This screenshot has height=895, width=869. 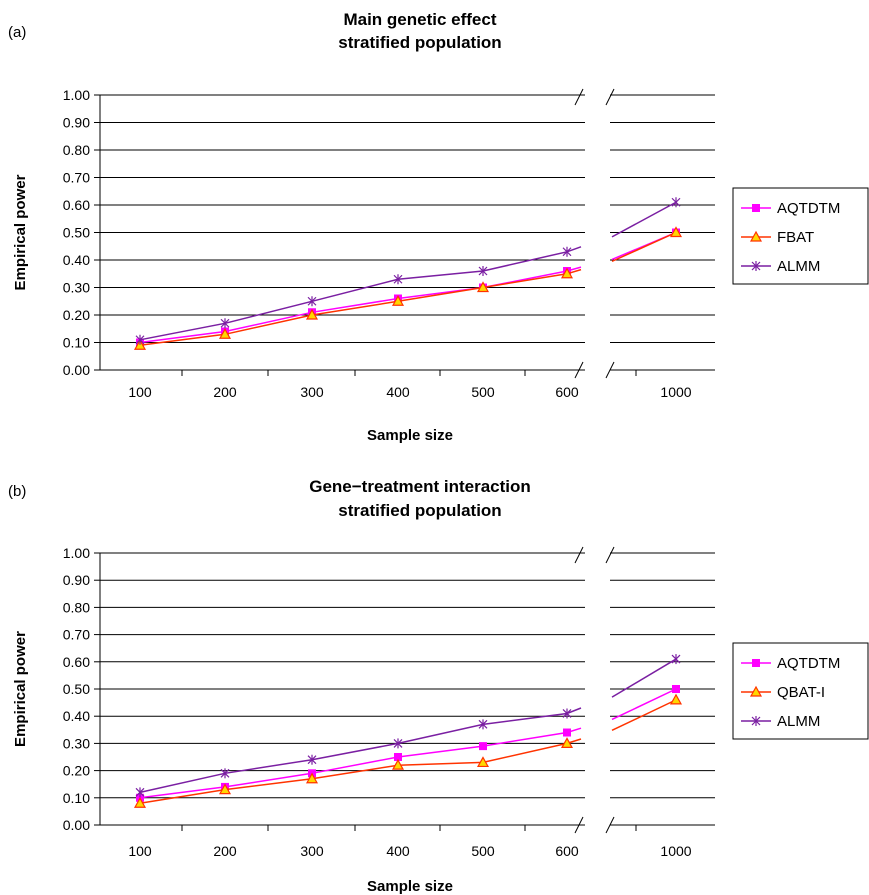 I want to click on panel1-y-tick-label: 0.20, so click(x=76, y=771).